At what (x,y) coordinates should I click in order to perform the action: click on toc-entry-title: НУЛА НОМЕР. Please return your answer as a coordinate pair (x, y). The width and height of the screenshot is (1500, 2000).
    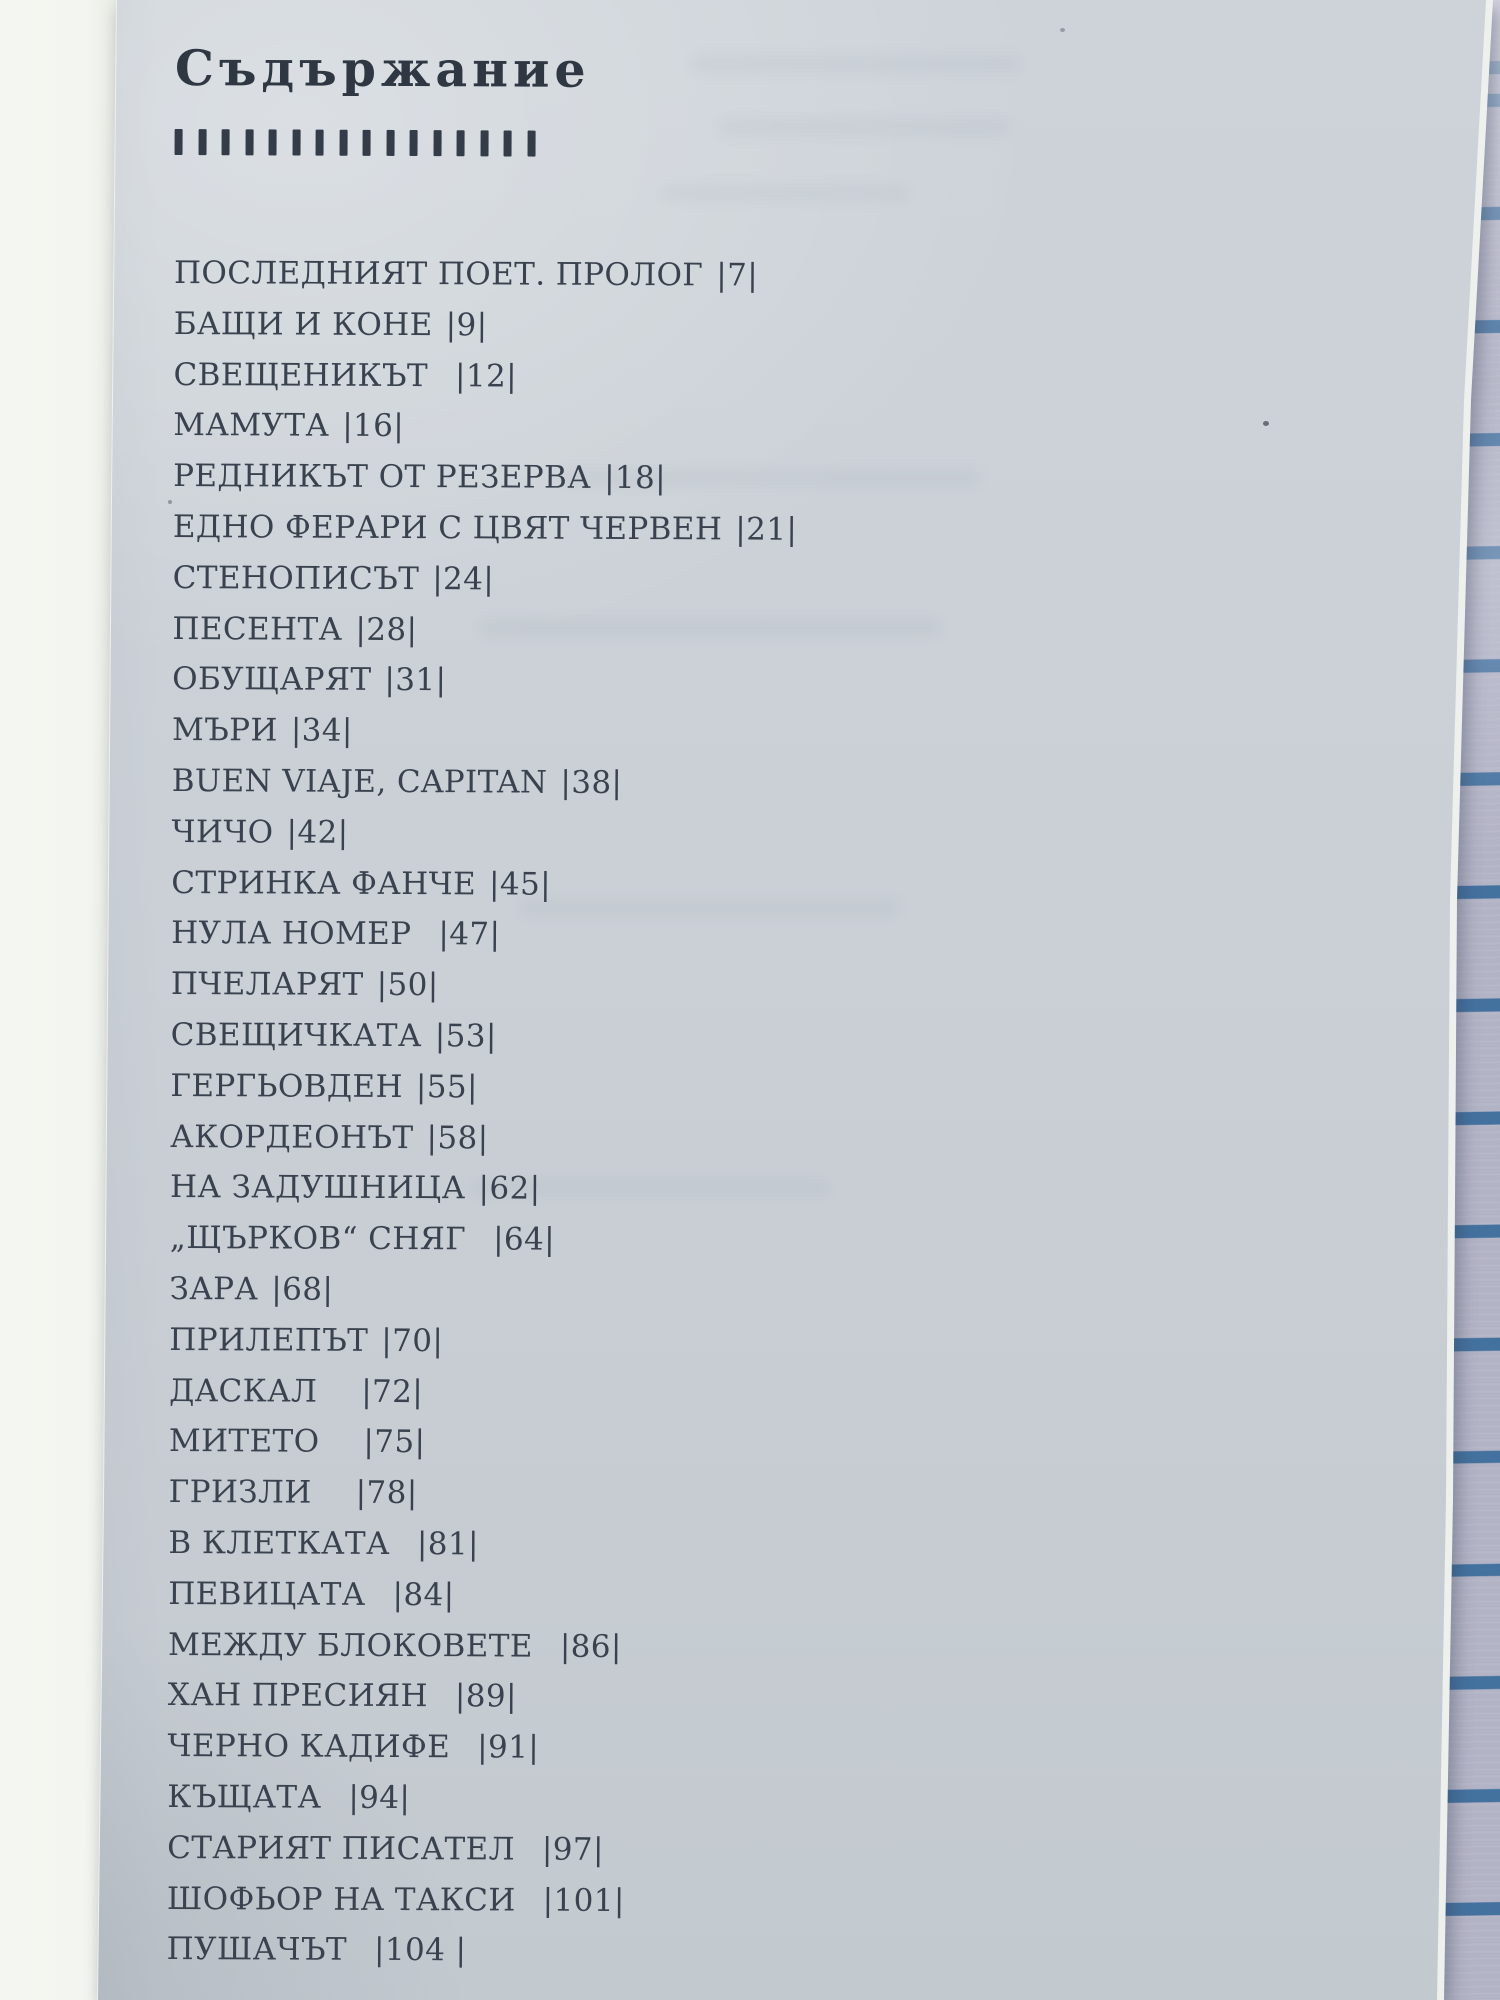
    Looking at the image, I should click on (291, 934).